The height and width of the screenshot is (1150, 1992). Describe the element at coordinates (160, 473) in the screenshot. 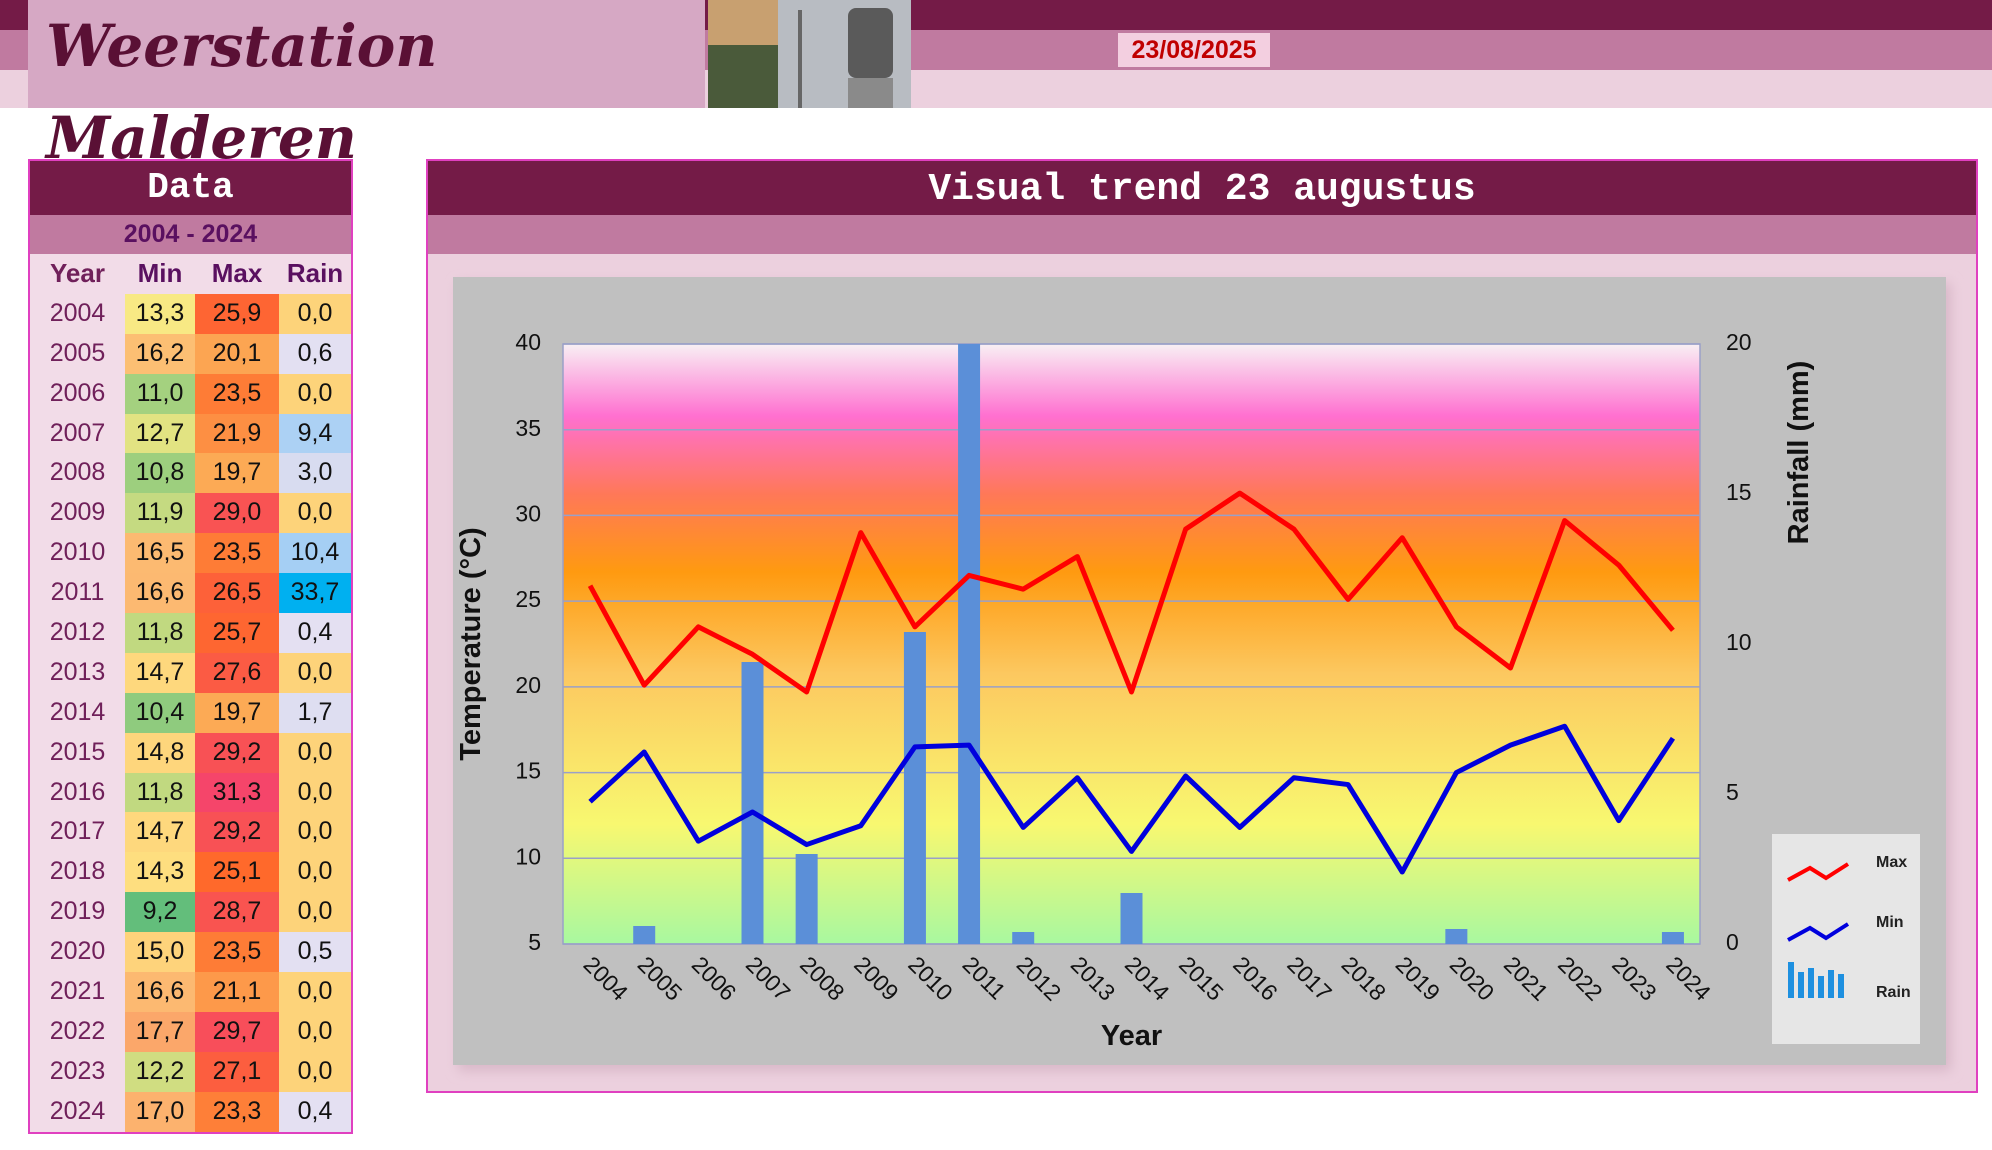

I see `table-cell: 10,8` at that location.